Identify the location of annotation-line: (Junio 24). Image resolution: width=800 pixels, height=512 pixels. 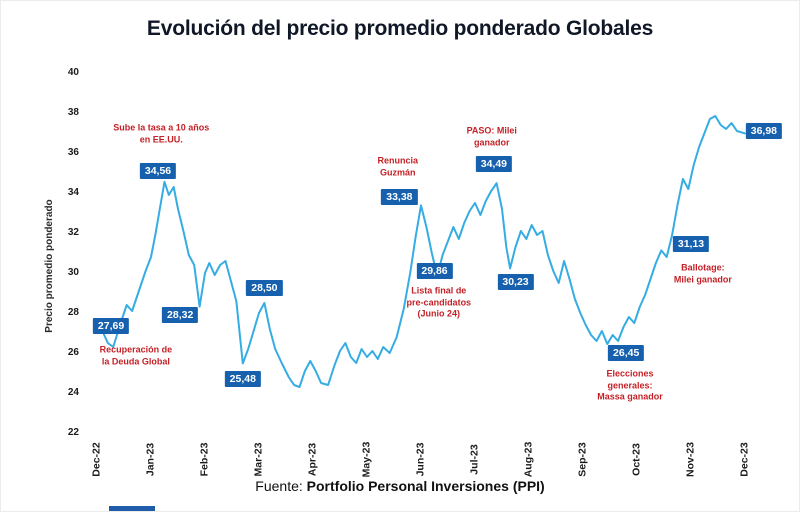
(439, 313).